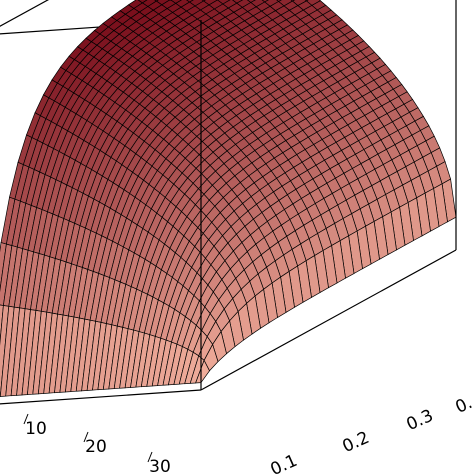  I want to click on y-tick-label: 0., so click(463, 405).